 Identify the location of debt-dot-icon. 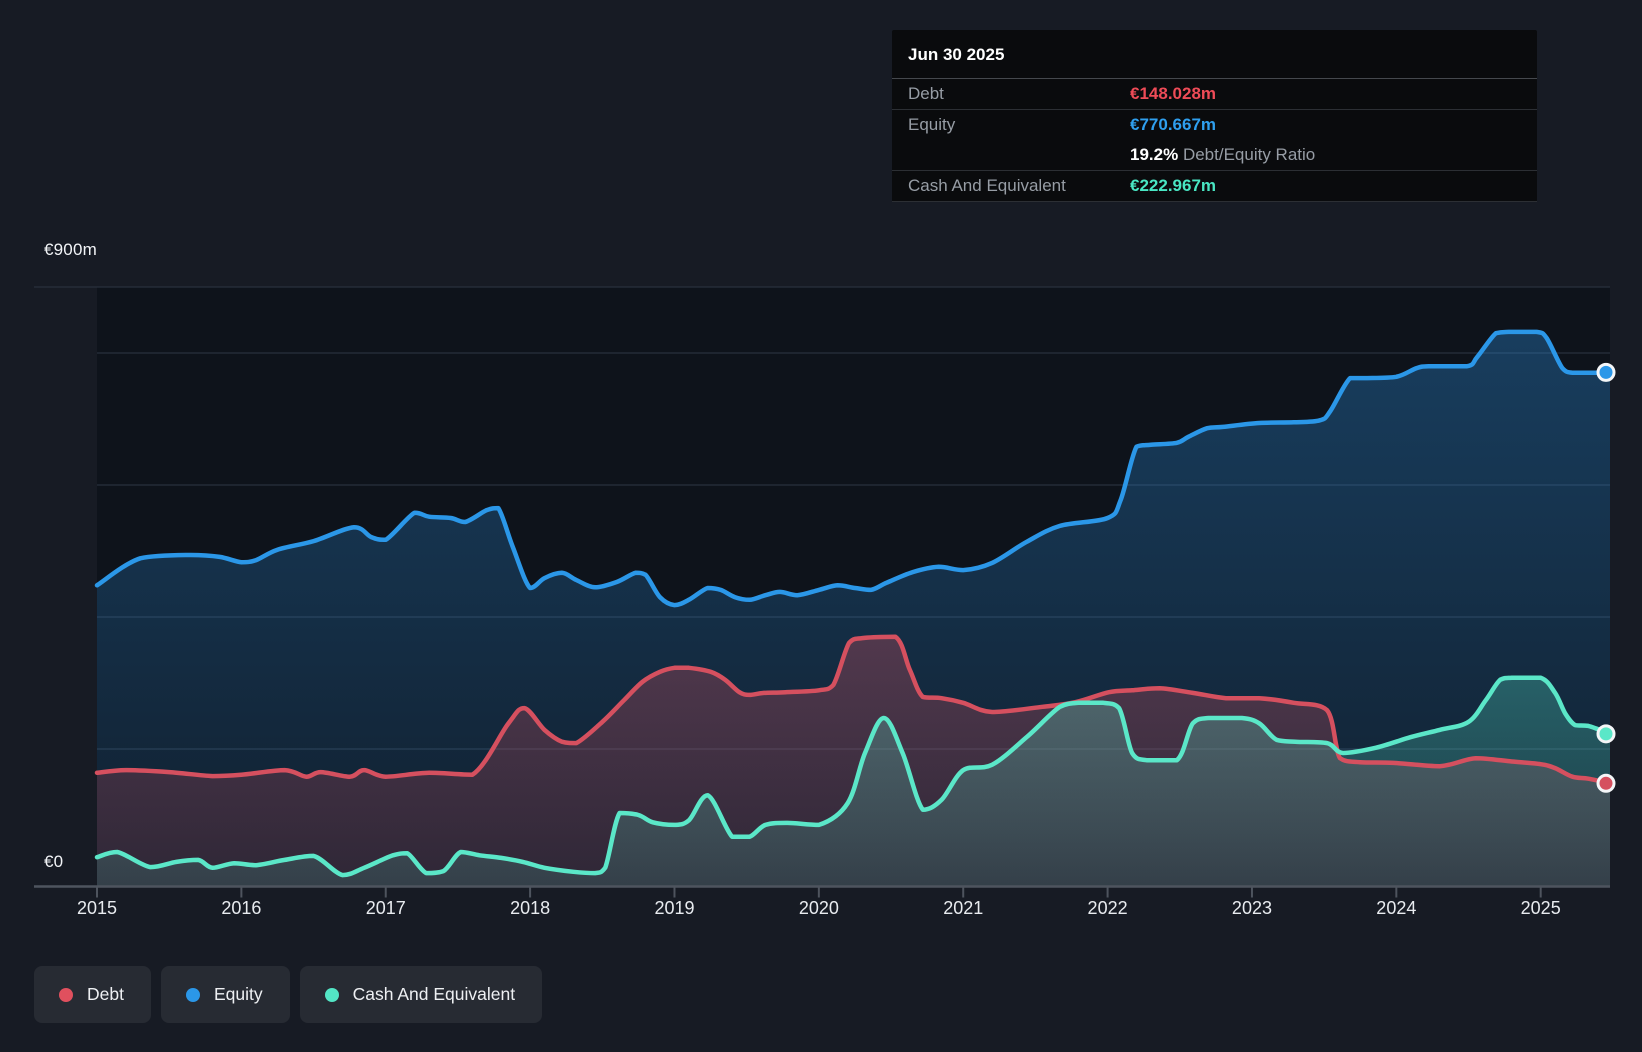
(66, 994).